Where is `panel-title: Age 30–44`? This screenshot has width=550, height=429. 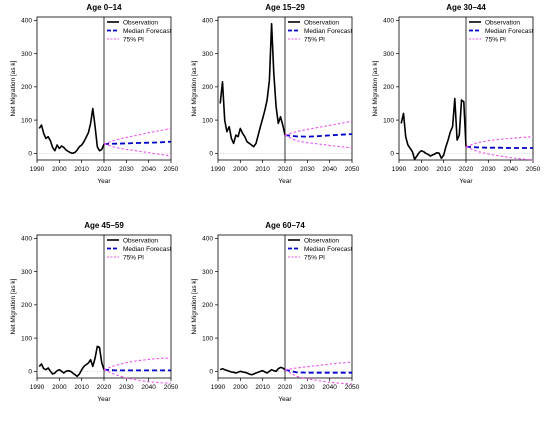
panel-title: Age 30–44 is located at coordinates (466, 7).